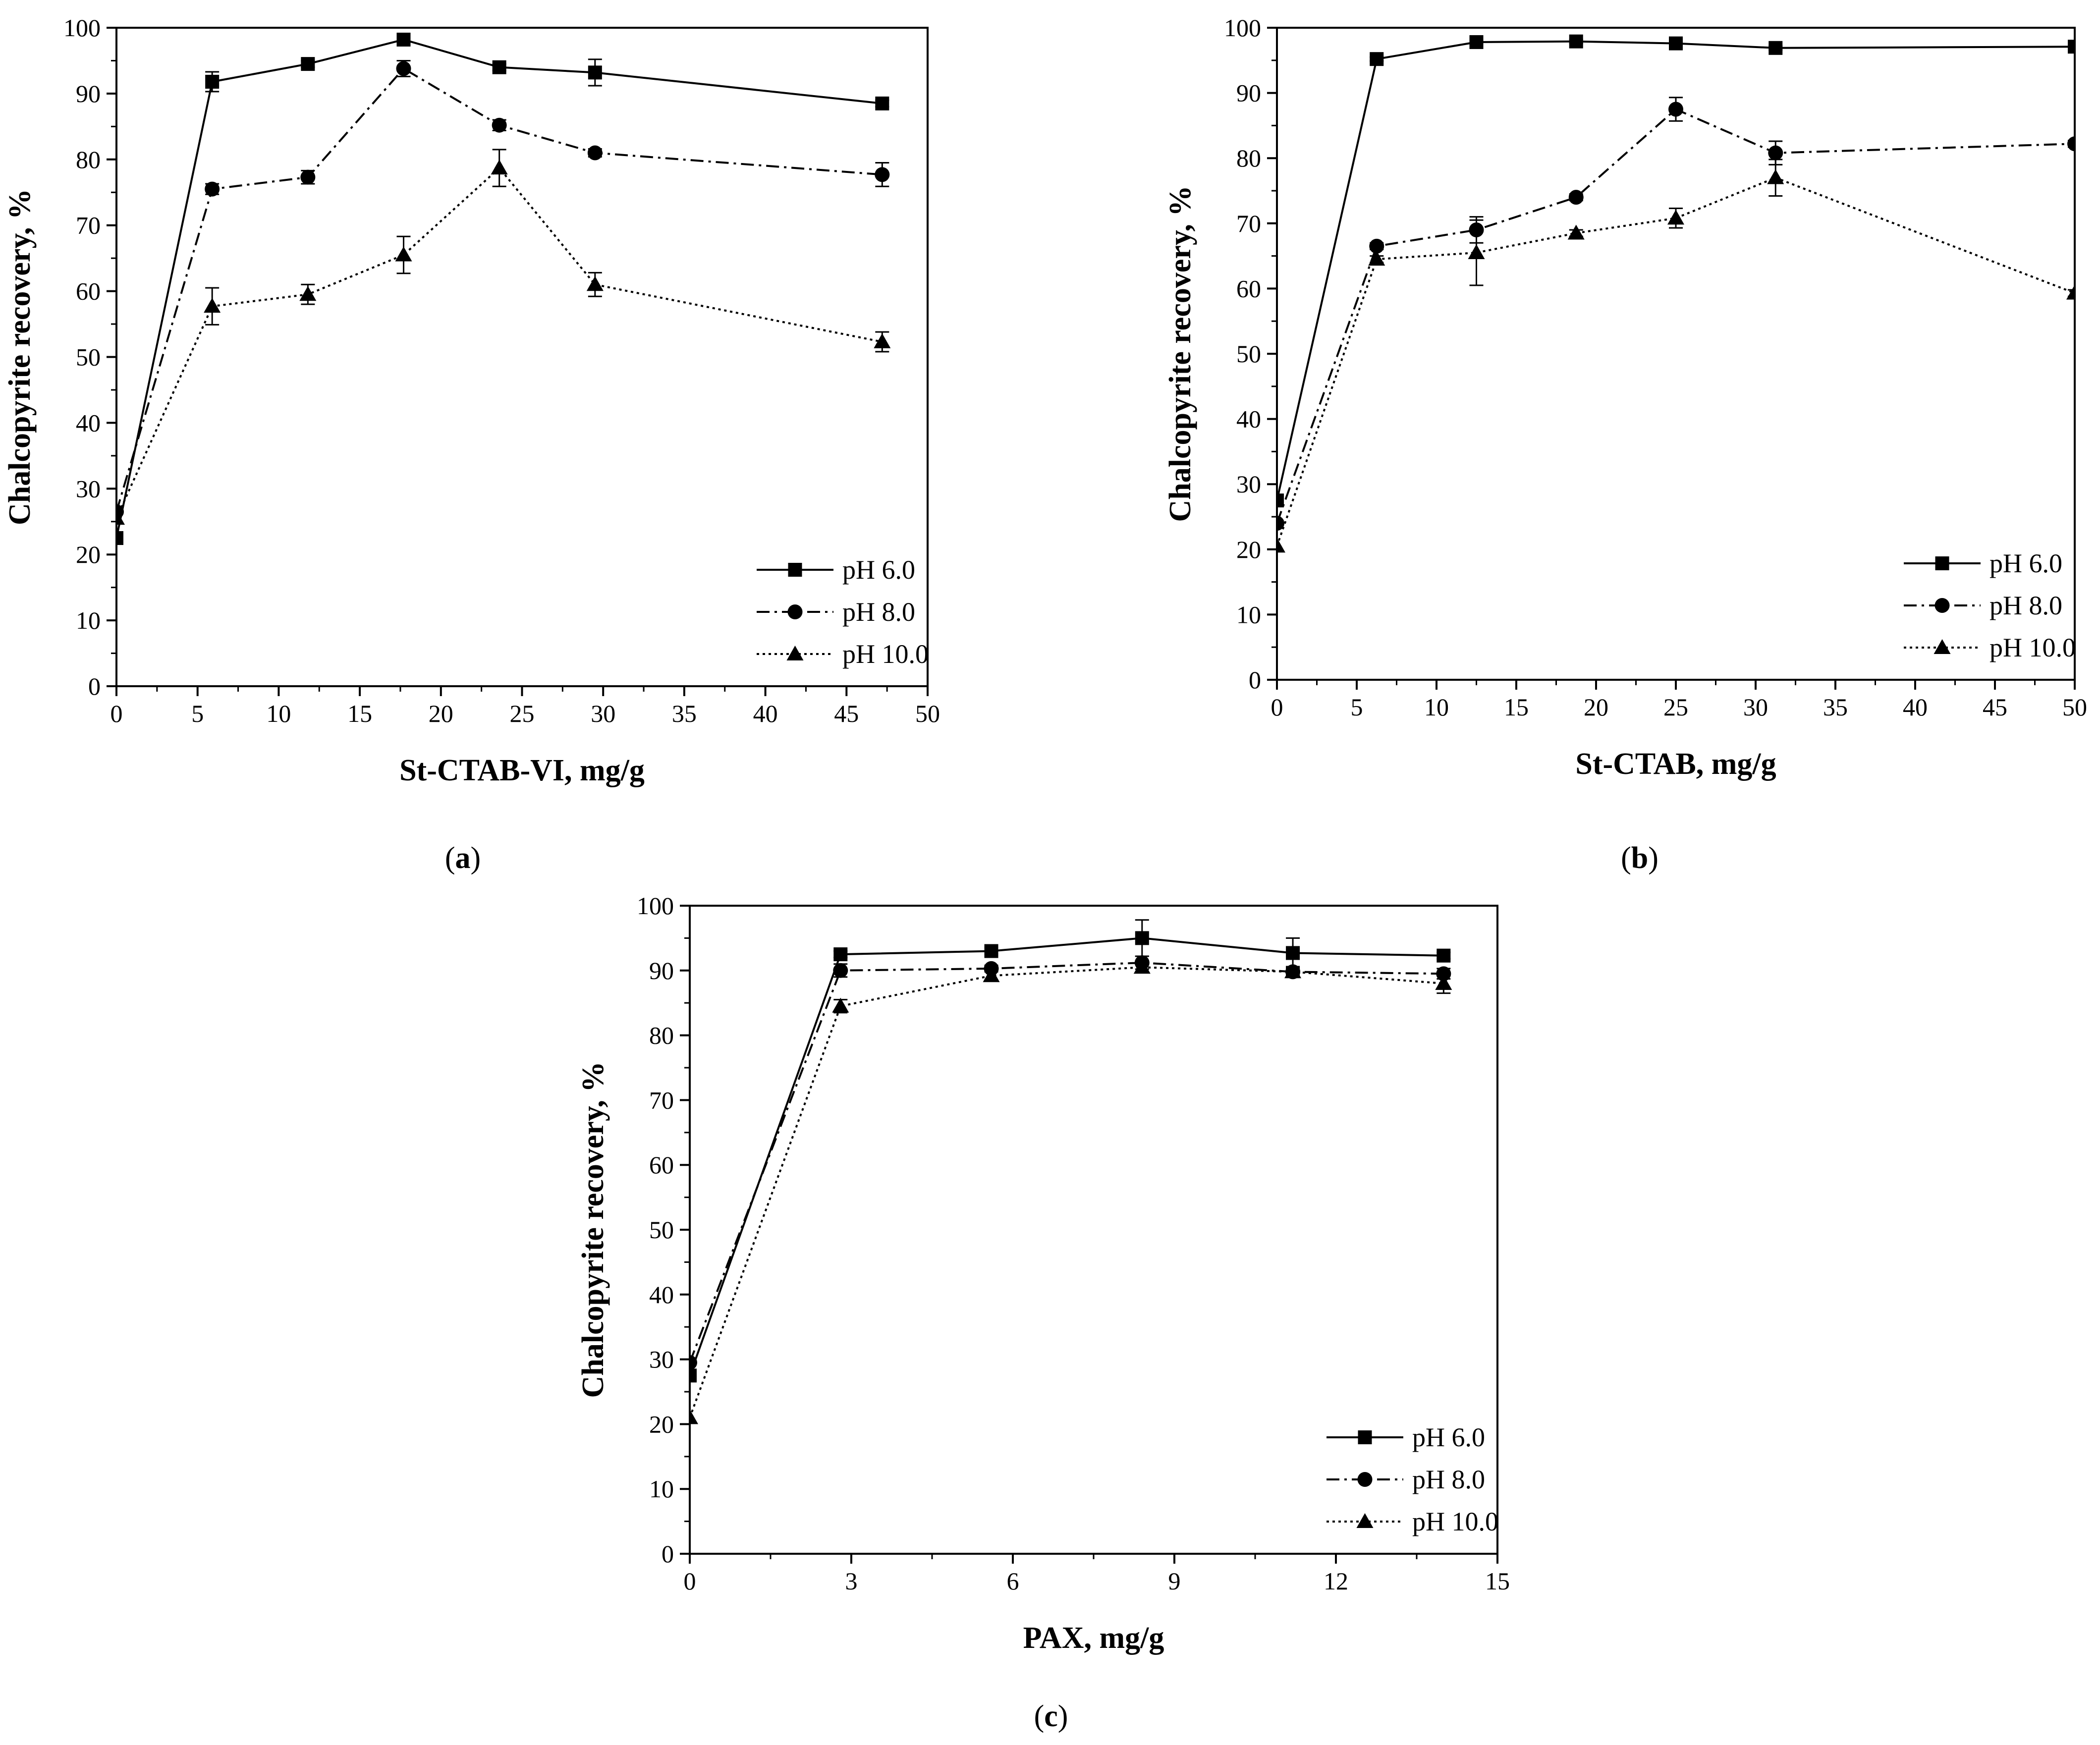 The image size is (2100, 1745). I want to click on panel-caption: (a), so click(463, 858).